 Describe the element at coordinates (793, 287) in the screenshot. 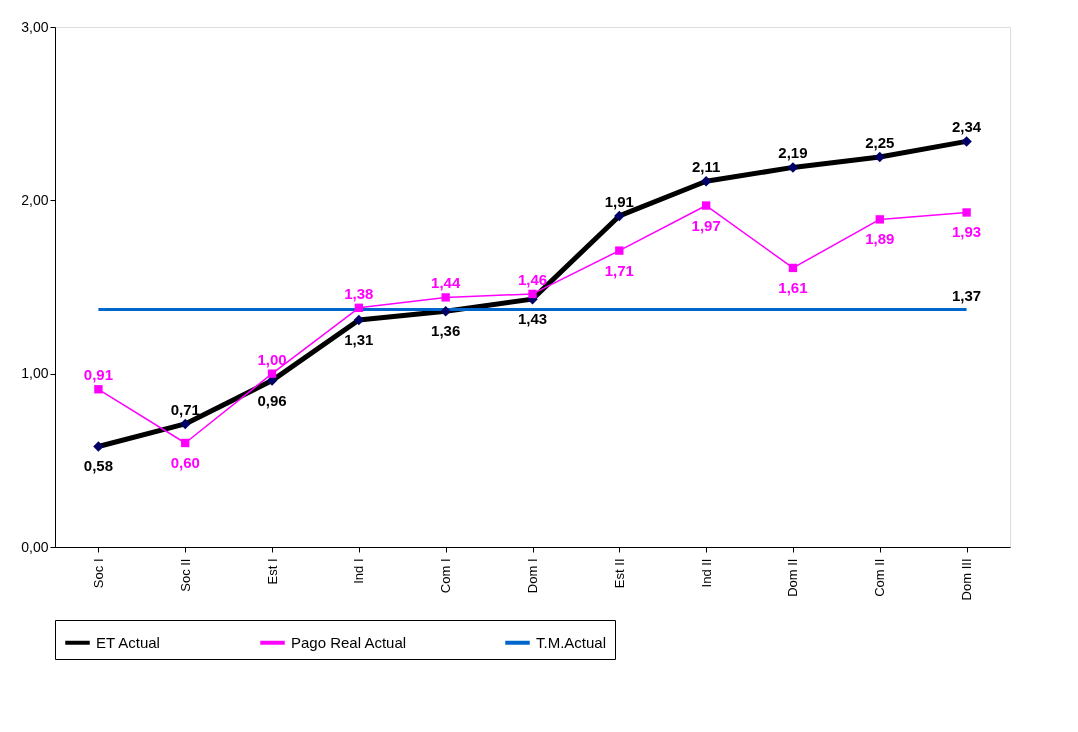

I see `data-label: 1,61` at that location.